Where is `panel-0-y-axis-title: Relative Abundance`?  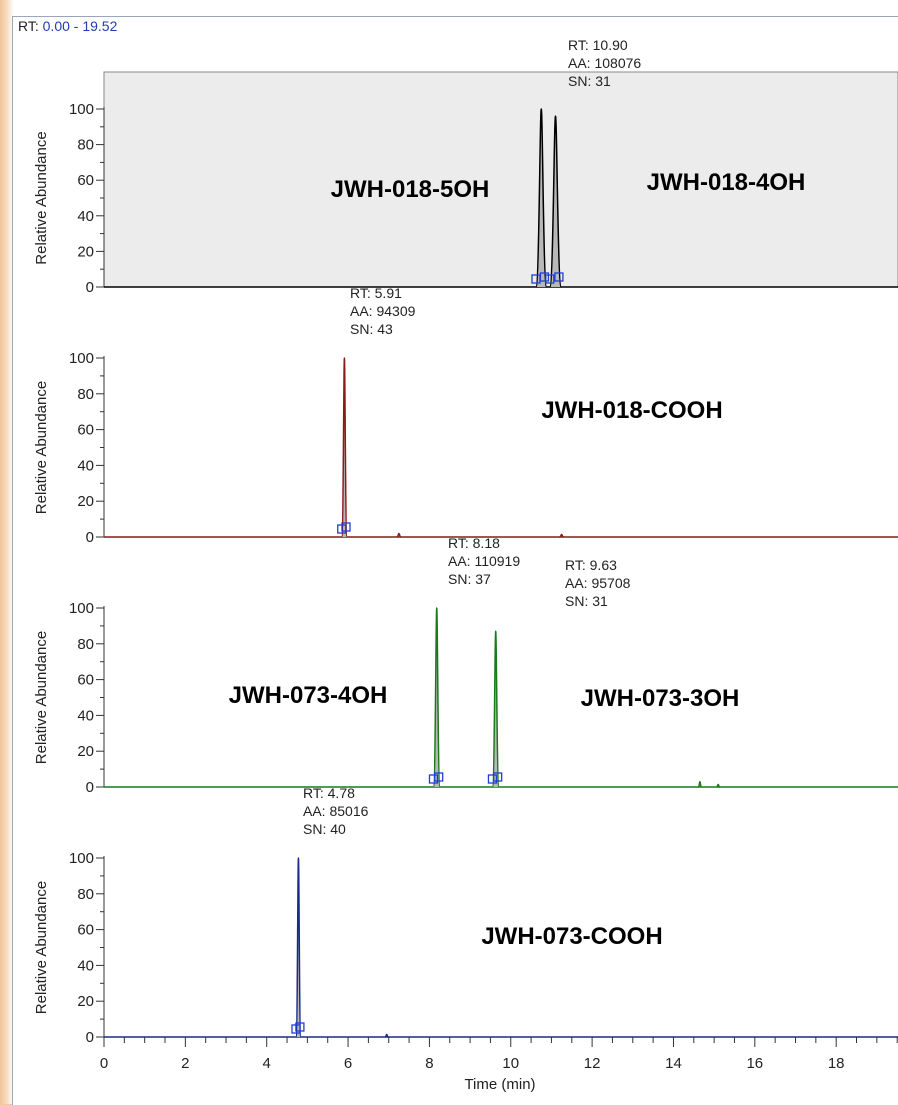 panel-0-y-axis-title: Relative Abundance is located at coordinates (41, 197).